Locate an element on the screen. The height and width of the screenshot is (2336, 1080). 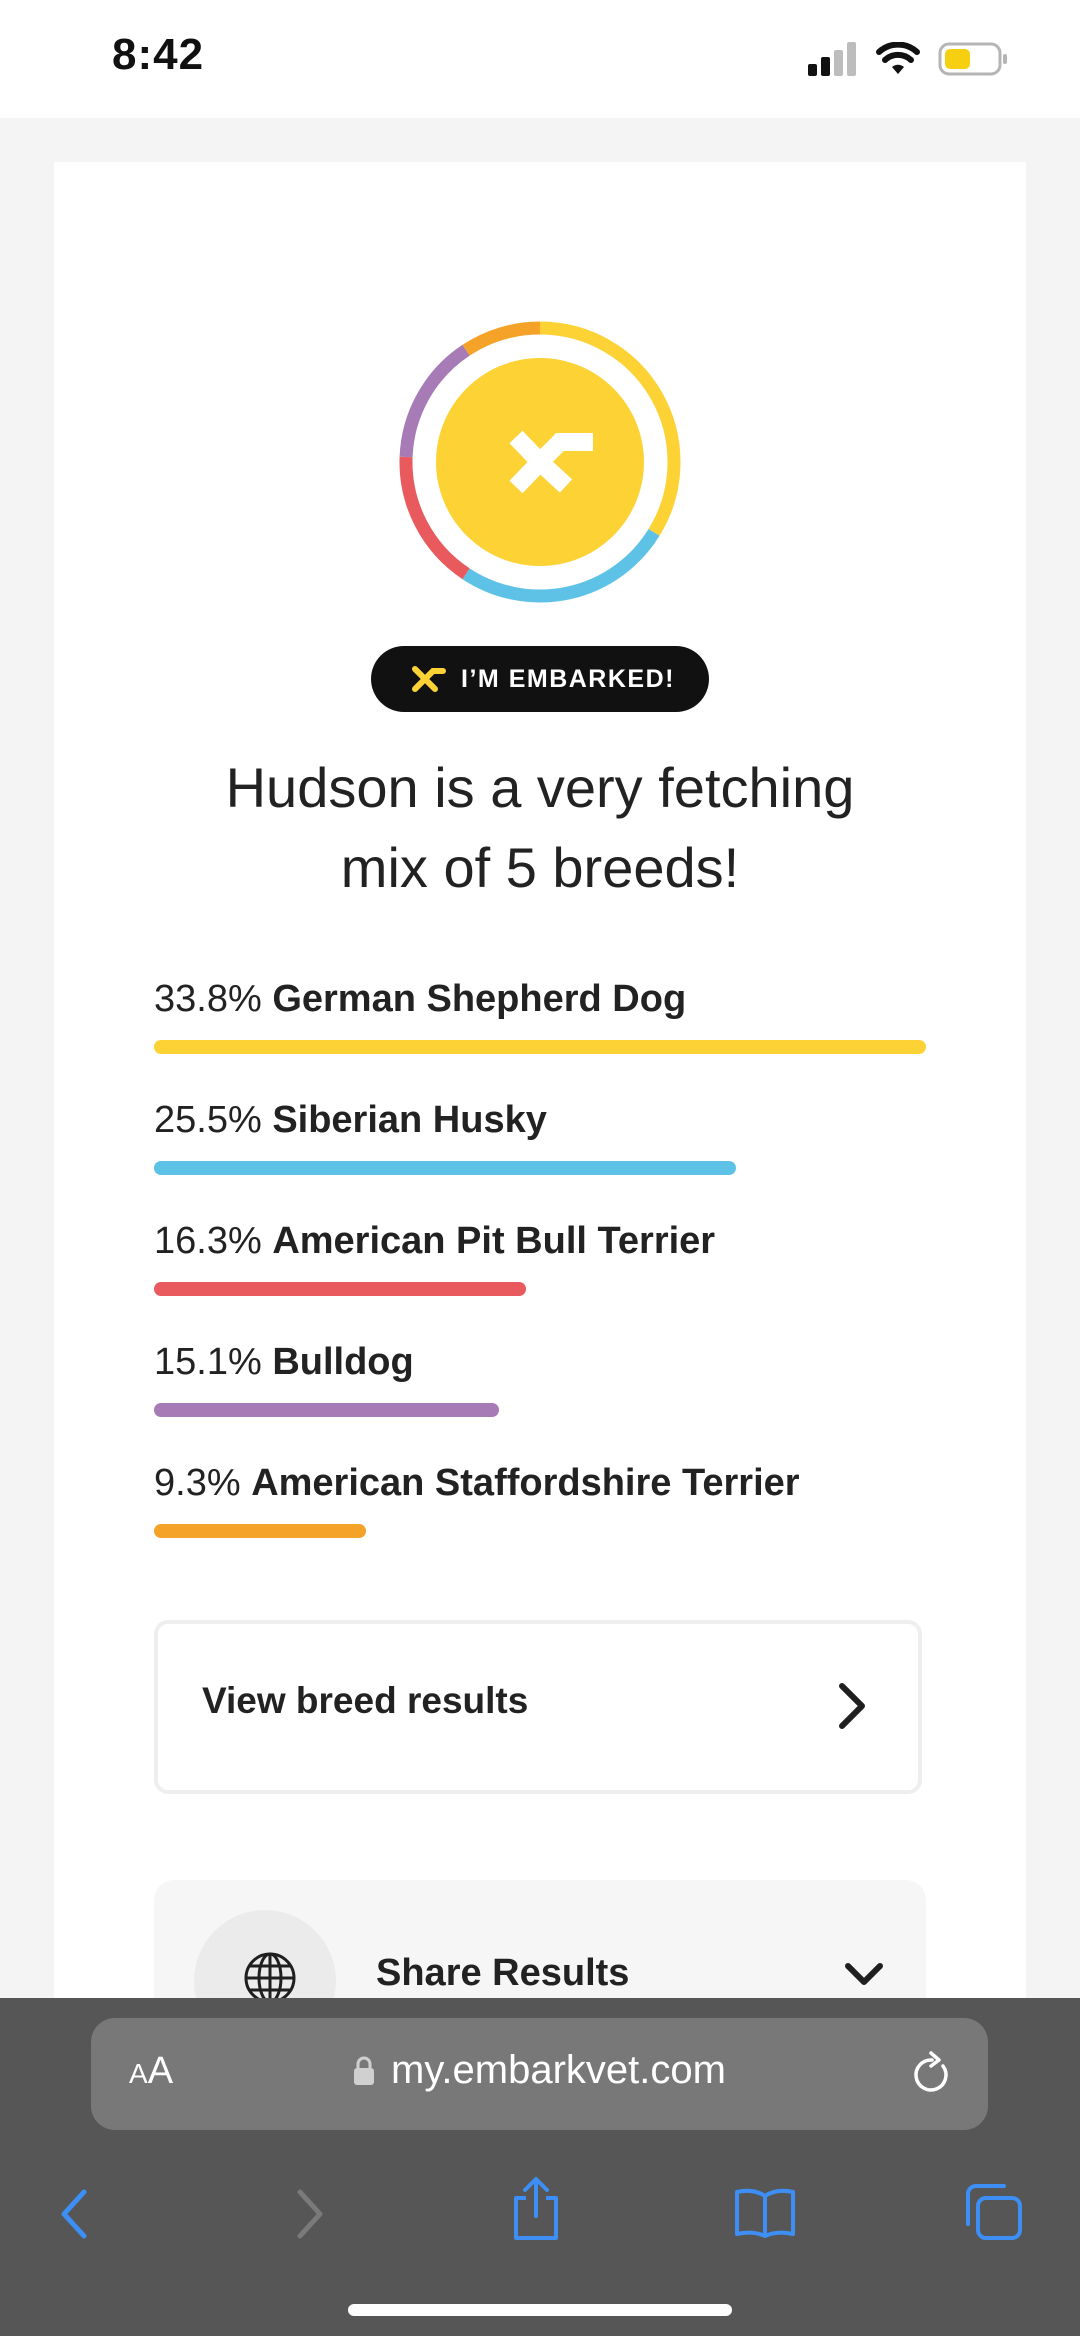
breed-name: American Staffordshire Terrier is located at coordinates (525, 1483).